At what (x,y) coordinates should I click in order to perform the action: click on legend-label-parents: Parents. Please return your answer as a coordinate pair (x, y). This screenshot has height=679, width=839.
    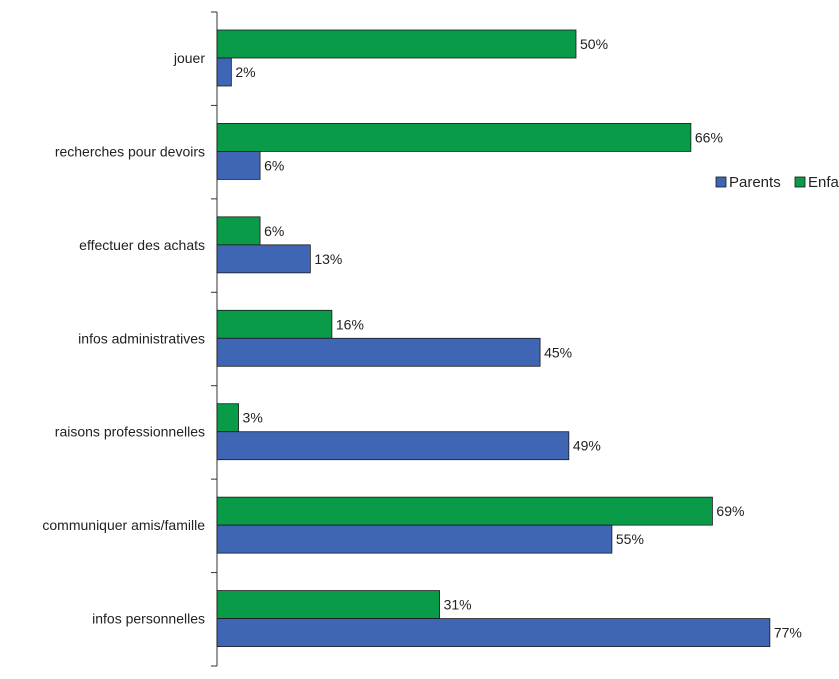
    Looking at the image, I should click on (755, 182).